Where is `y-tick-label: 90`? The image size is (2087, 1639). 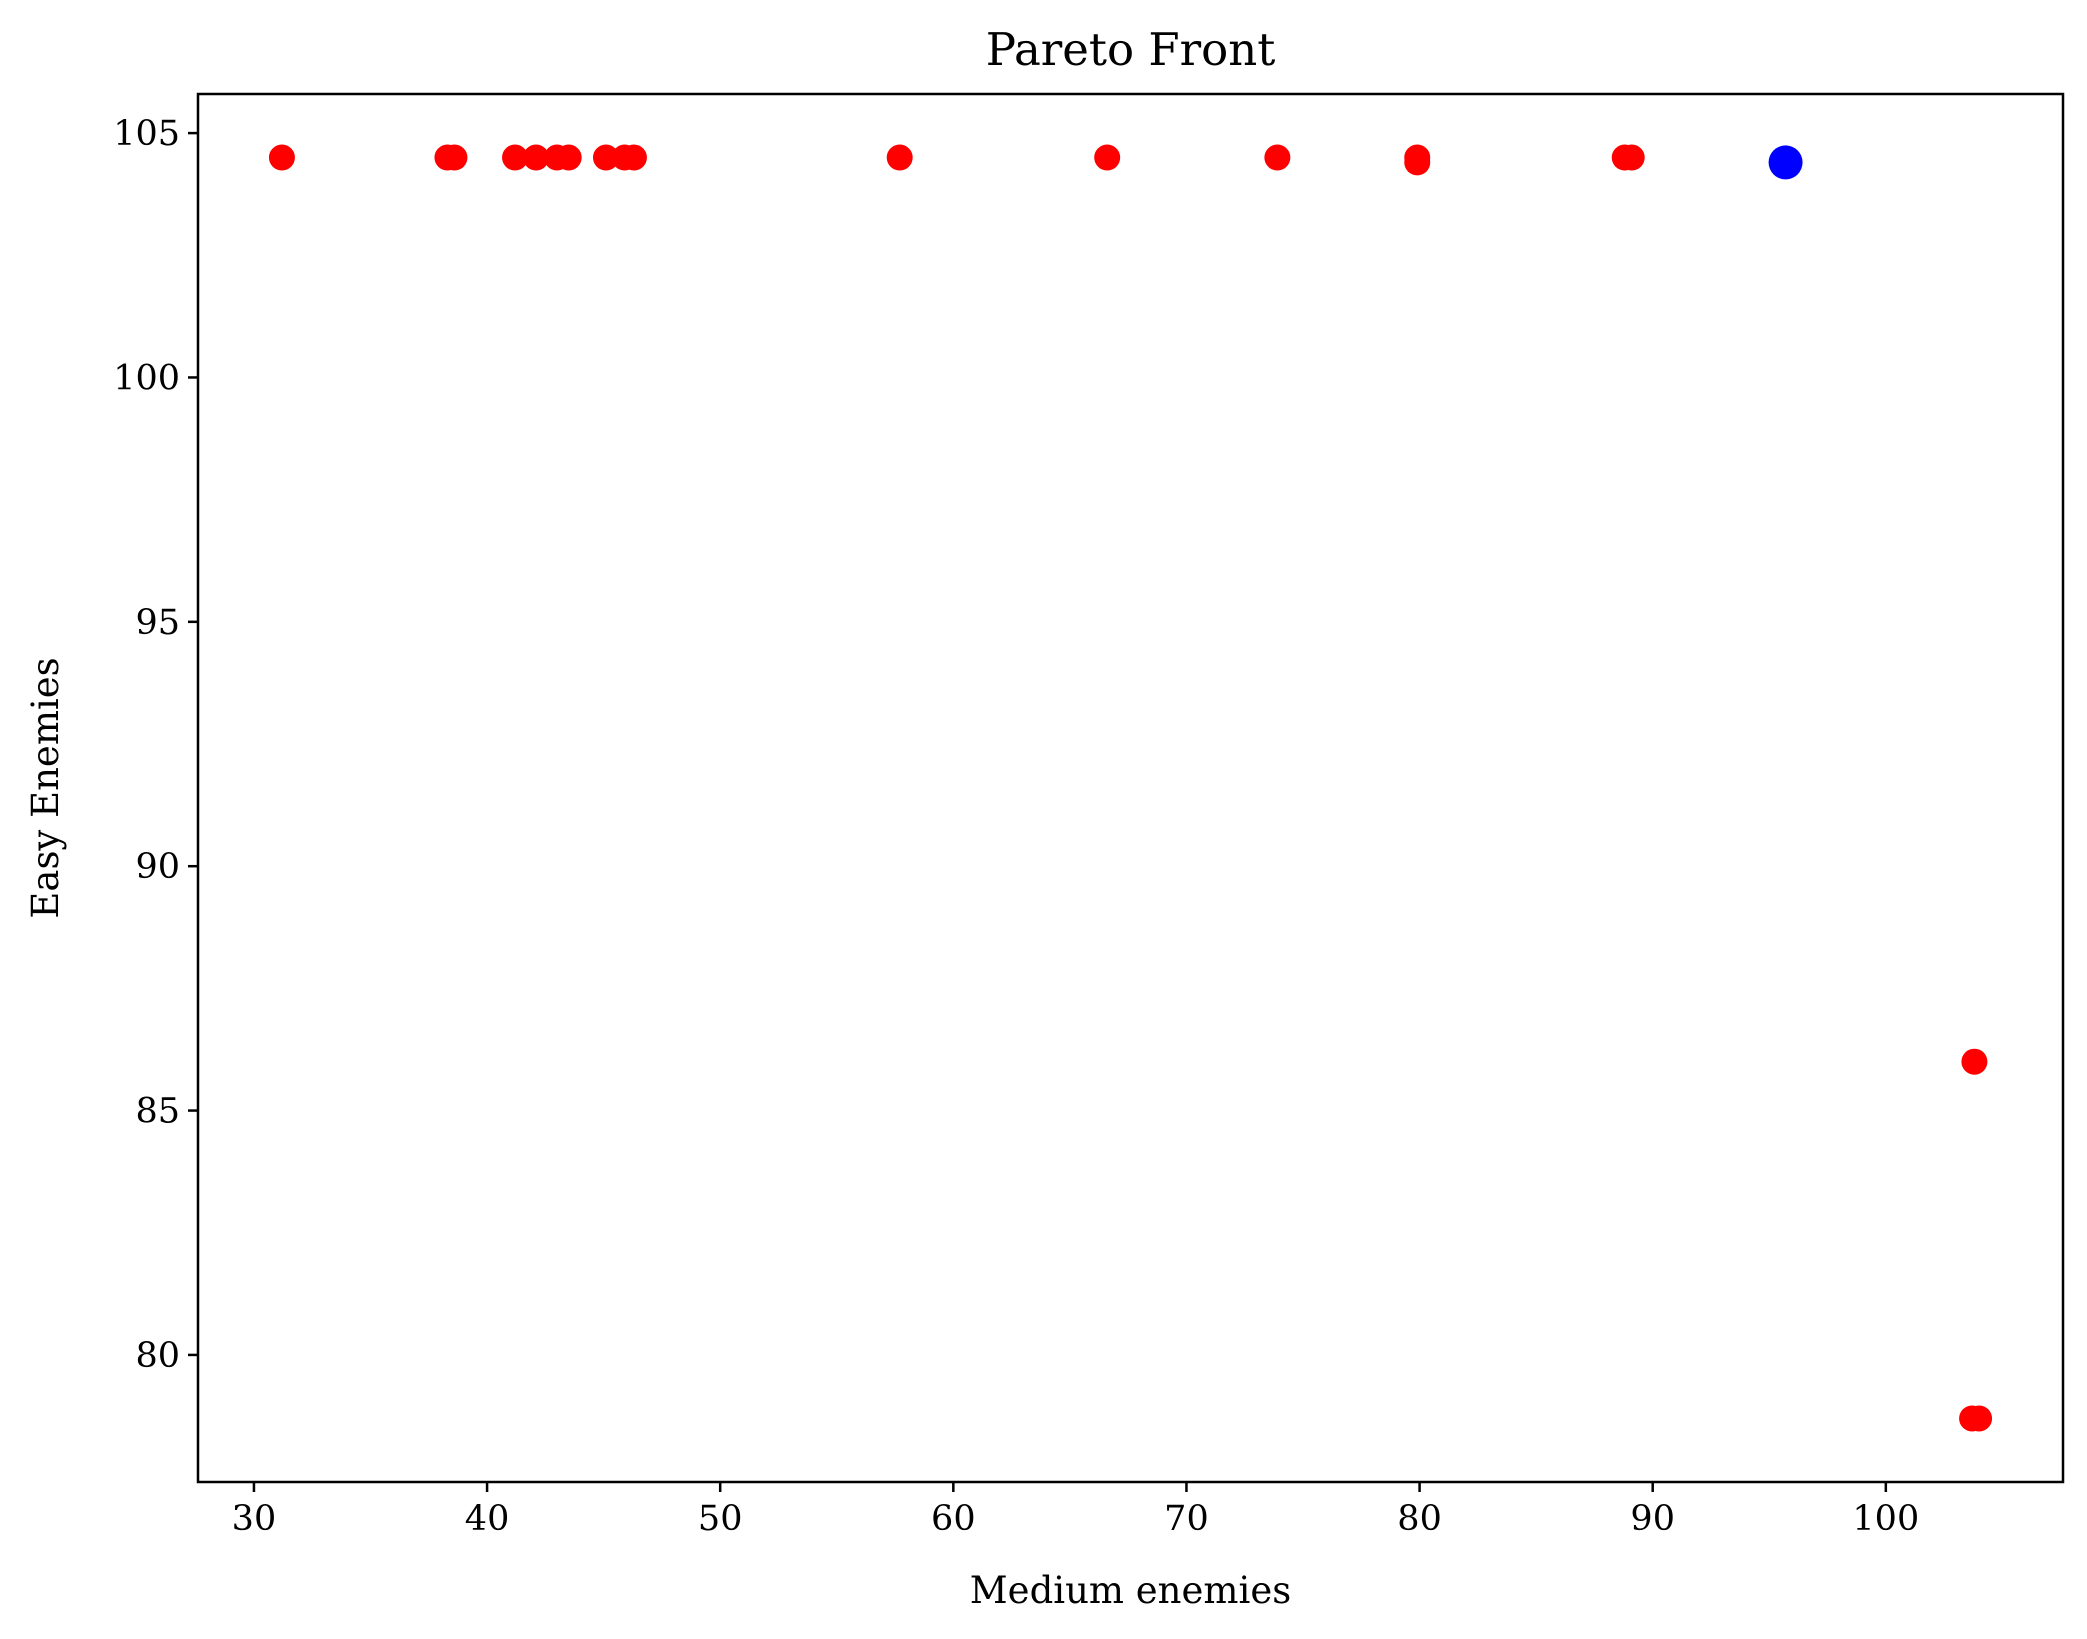 y-tick-label: 90 is located at coordinates (157, 867).